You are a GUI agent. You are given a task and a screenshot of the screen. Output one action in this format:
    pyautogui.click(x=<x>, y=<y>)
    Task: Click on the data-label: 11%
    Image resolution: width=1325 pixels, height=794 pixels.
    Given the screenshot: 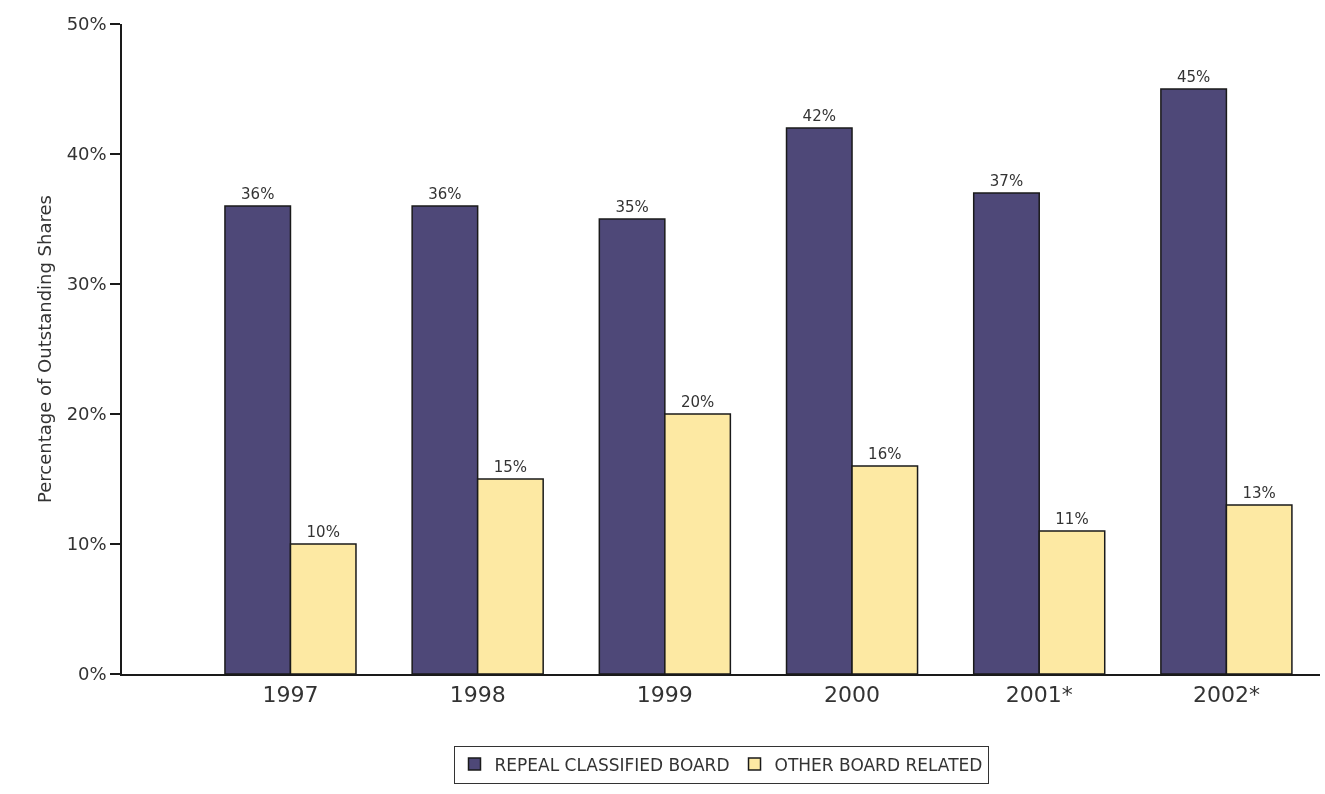 What is the action you would take?
    pyautogui.click(x=1072, y=519)
    